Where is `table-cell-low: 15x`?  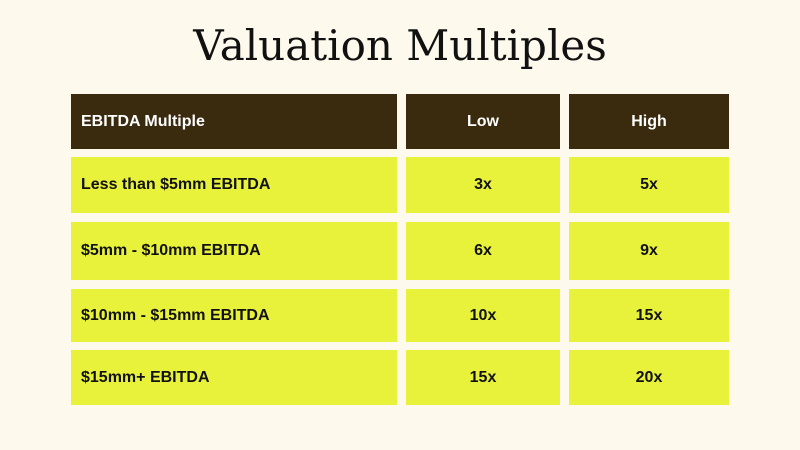
table-cell-low: 15x is located at coordinates (483, 377).